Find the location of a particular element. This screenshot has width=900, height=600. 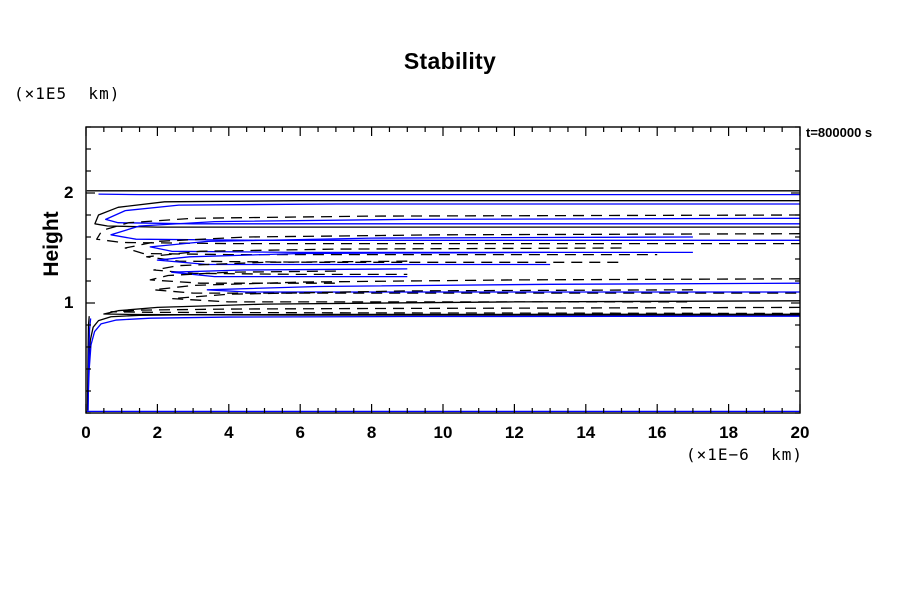

x-tick-label: 12 is located at coordinates (514, 432).